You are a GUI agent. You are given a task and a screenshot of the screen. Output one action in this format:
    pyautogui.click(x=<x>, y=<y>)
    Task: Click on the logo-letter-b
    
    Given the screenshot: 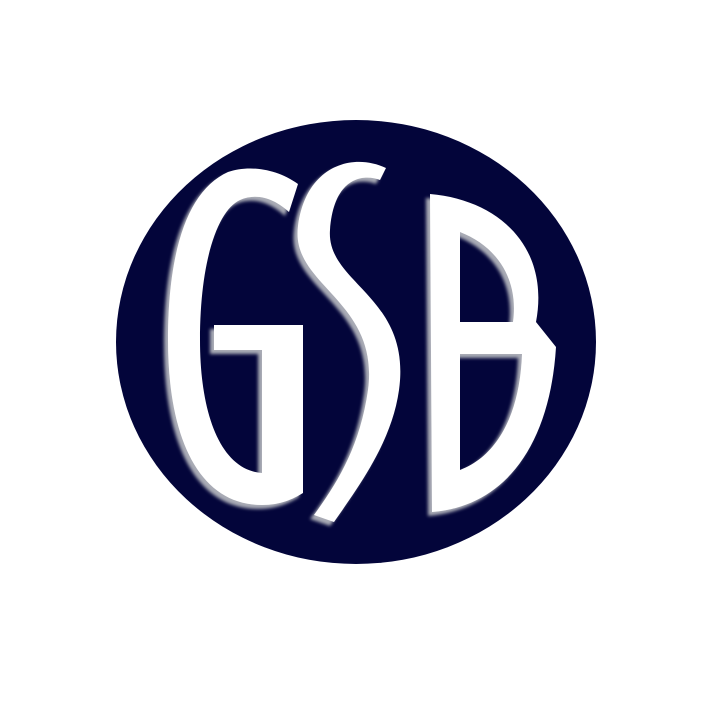 What is the action you would take?
    pyautogui.click(x=493, y=353)
    